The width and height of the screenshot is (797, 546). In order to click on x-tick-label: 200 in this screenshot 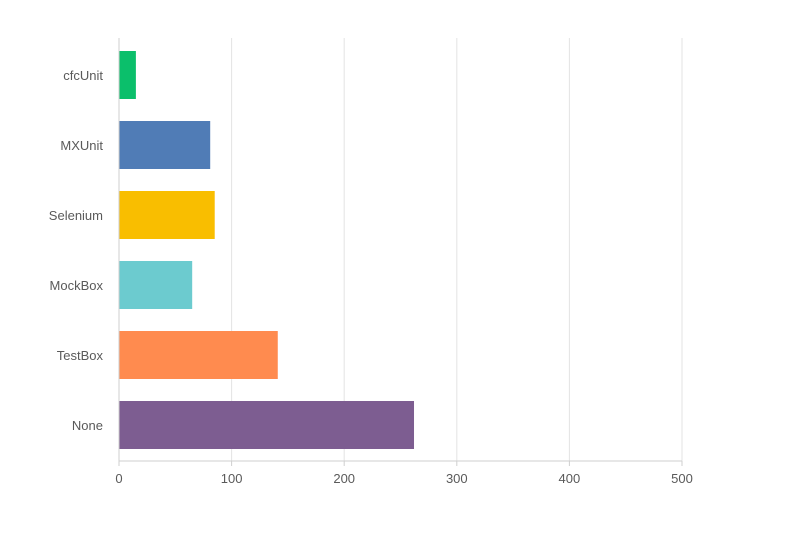, I will do `click(344, 478)`.